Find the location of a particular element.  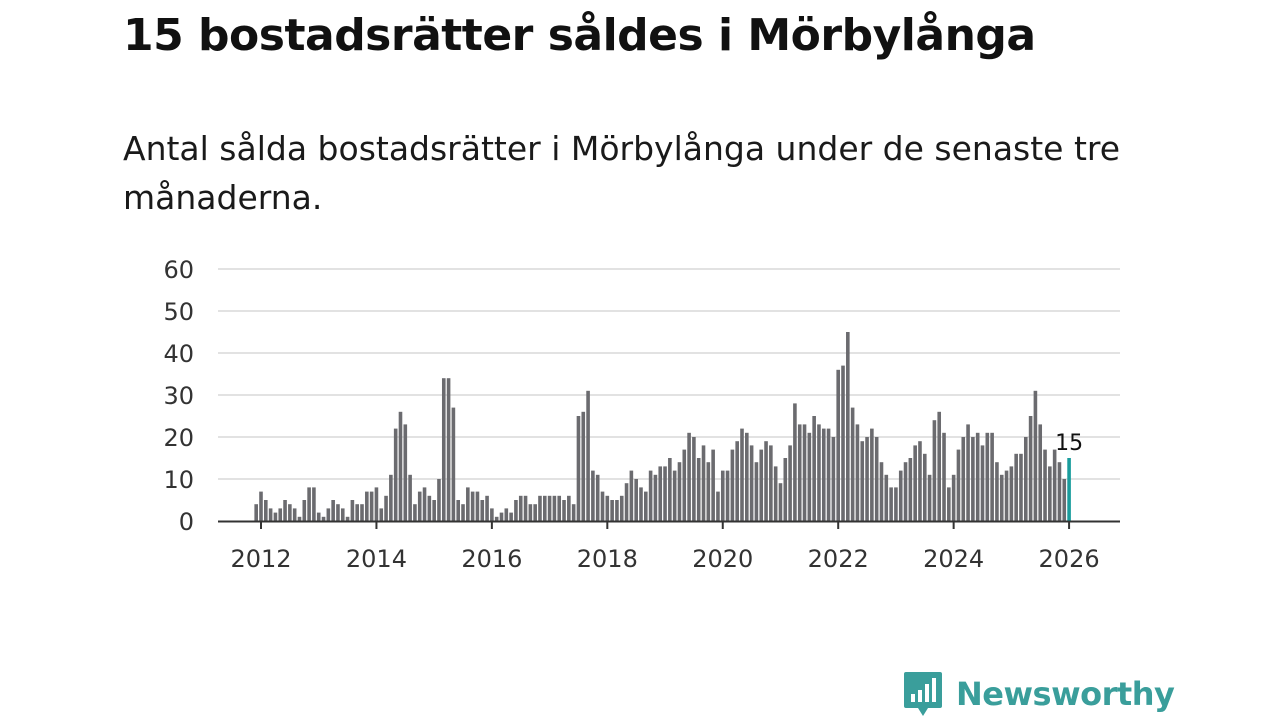

y-axis-ticks: 0 10 20 30 40 50 60 is located at coordinates (178, 396).